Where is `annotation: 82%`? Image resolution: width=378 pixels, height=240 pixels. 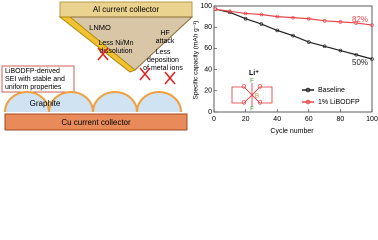
annotation: 82% is located at coordinates (360, 19).